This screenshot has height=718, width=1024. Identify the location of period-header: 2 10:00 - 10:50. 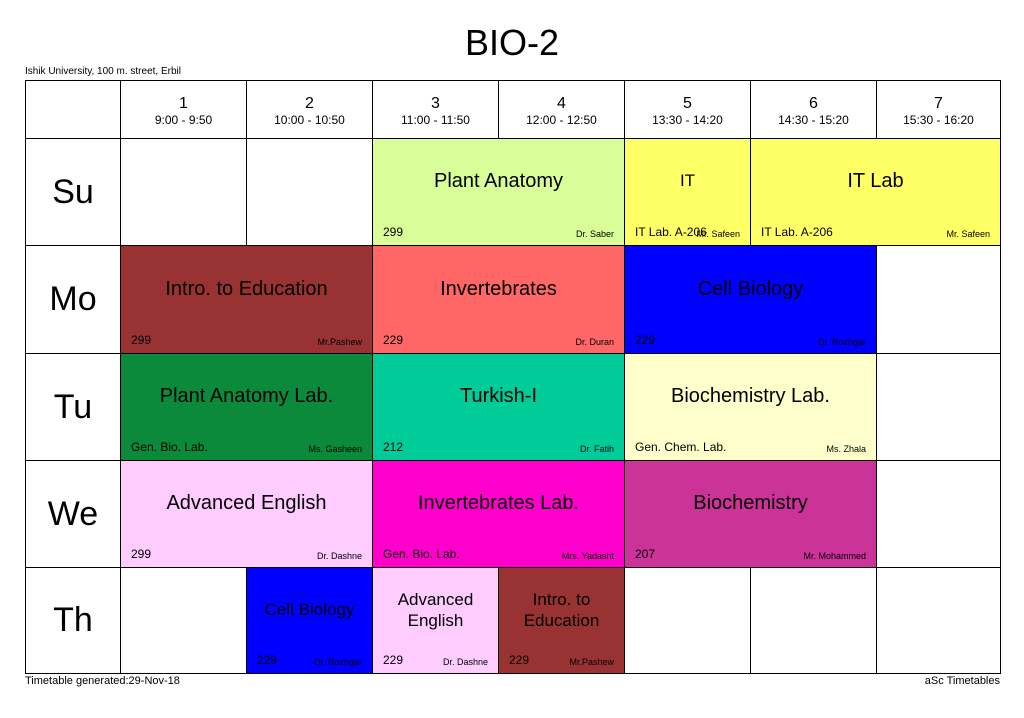
(309, 109).